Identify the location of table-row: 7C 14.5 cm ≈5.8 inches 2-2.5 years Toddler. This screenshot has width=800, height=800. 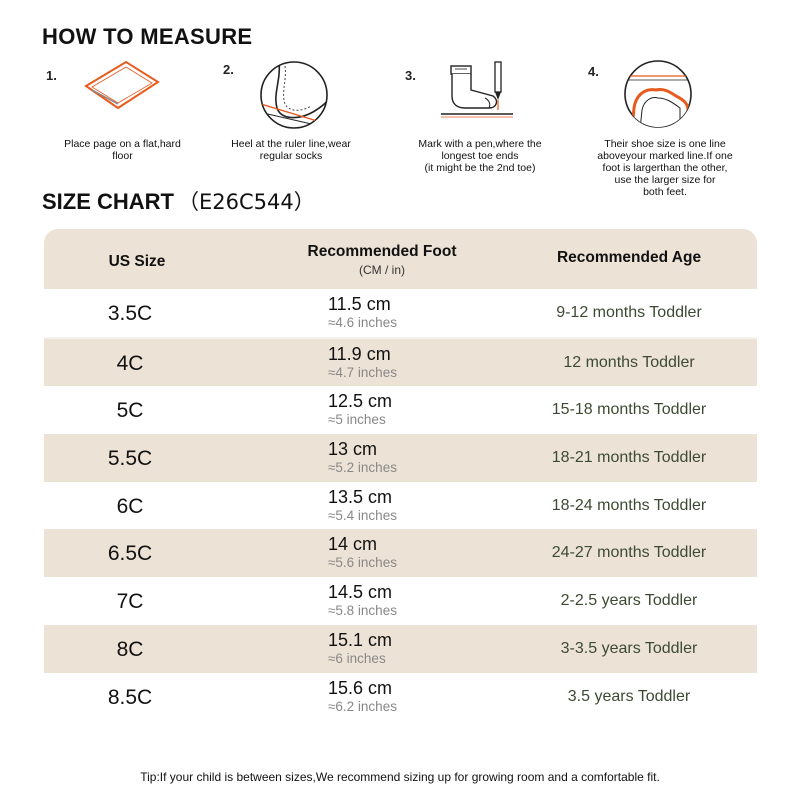
(400, 601).